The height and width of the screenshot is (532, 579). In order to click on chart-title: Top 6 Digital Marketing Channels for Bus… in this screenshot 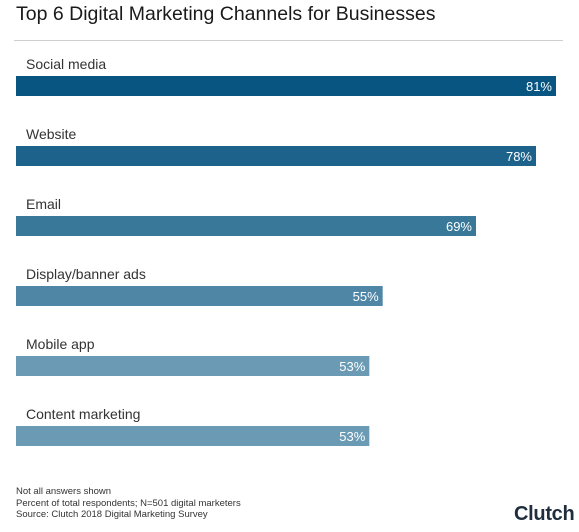, I will do `click(226, 14)`.